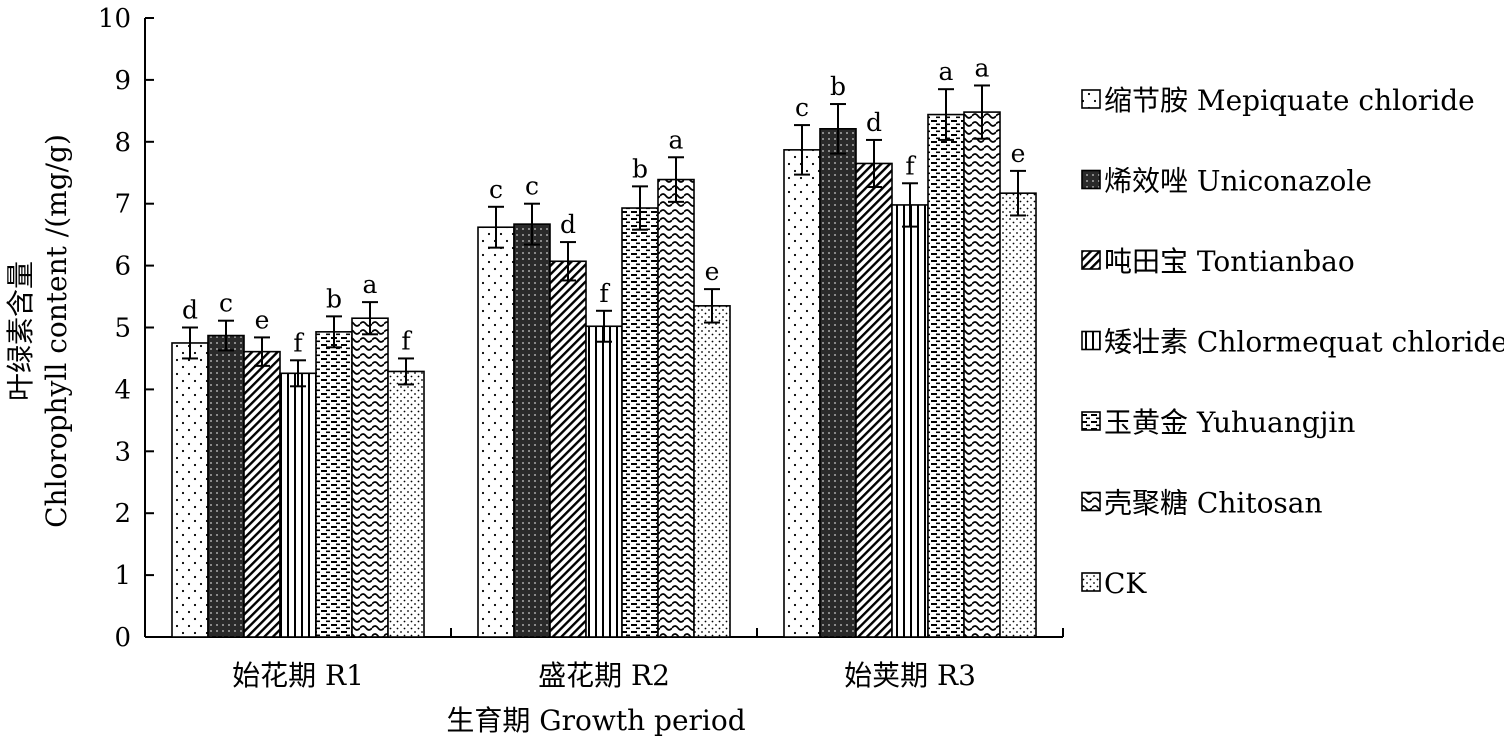 Image resolution: width=1504 pixels, height=747 pixels. Describe the element at coordinates (122, 514) in the screenshot. I see `y-tick-label: 2` at that location.